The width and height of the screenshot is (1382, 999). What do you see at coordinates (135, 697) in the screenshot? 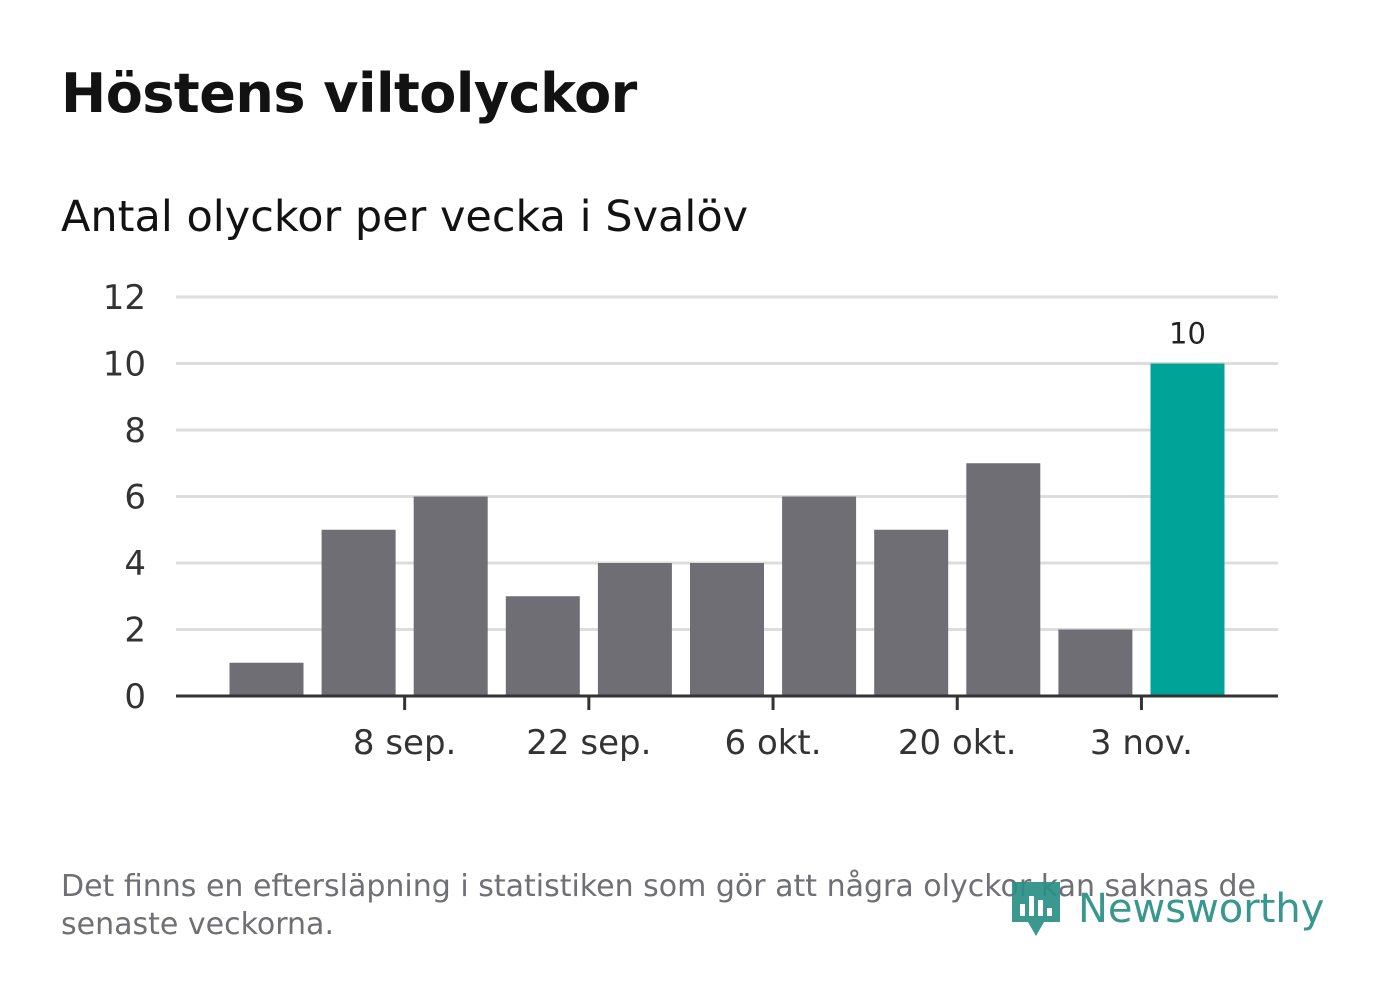
I see `y-tick-label: 0` at bounding box center [135, 697].